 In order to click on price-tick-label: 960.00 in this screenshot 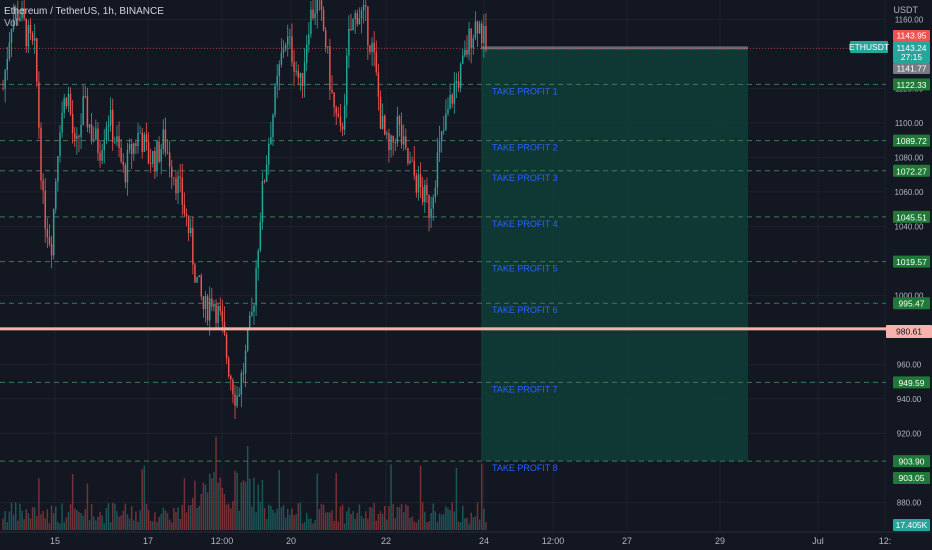, I will do `click(909, 364)`.